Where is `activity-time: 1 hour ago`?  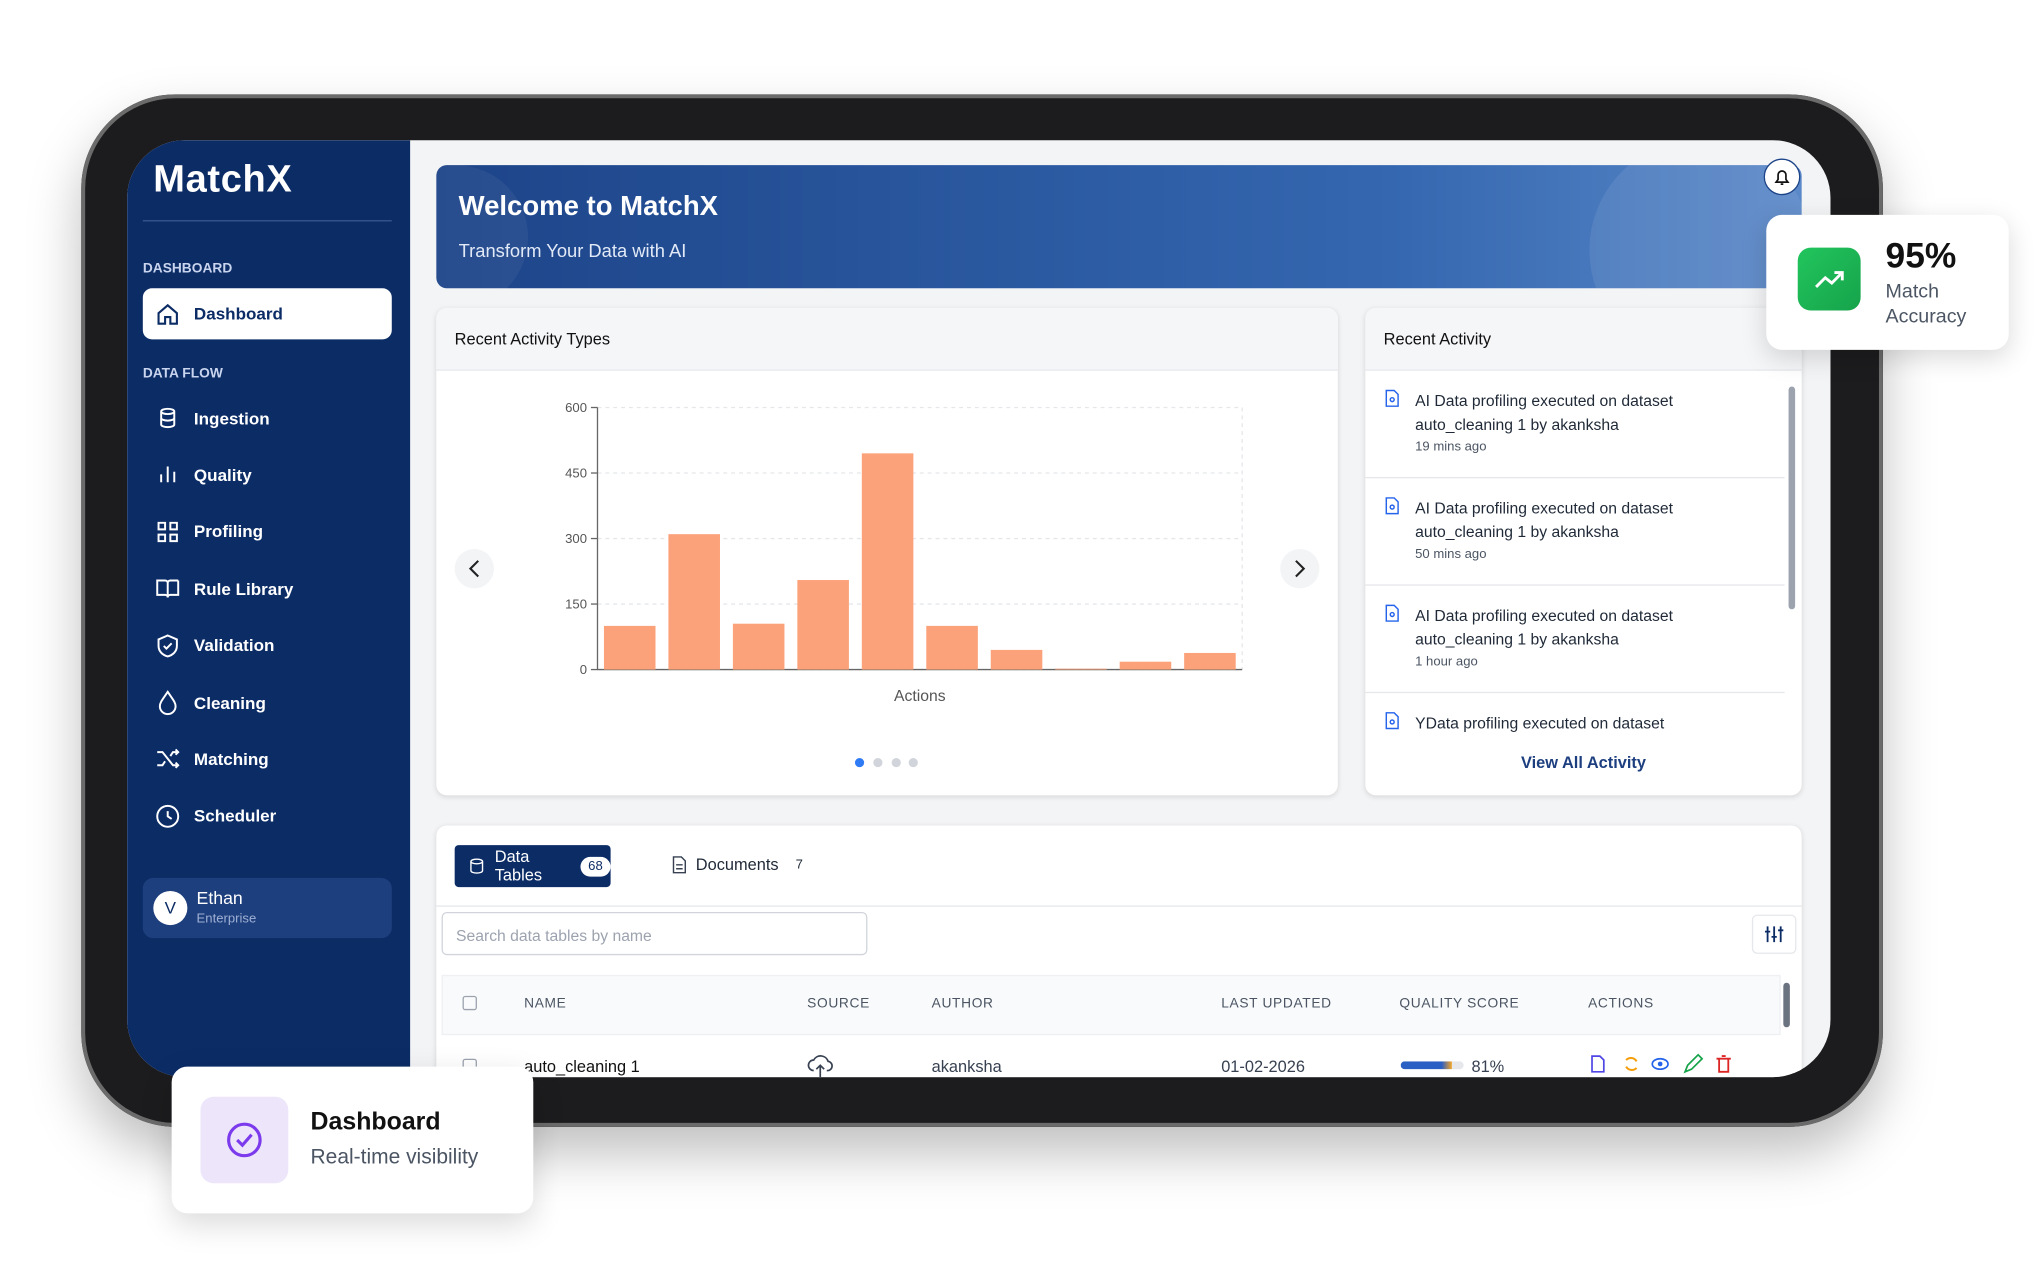
activity-time: 1 hour ago is located at coordinates (1446, 662).